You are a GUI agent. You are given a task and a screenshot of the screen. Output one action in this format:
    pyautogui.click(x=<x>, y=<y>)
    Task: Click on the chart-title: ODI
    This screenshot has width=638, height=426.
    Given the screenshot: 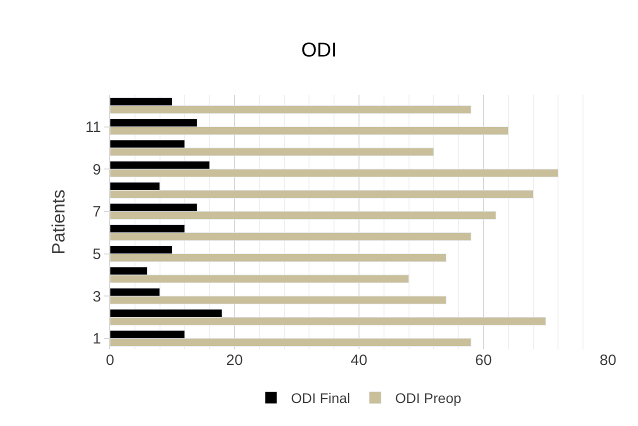 What is the action you would take?
    pyautogui.click(x=319, y=51)
    